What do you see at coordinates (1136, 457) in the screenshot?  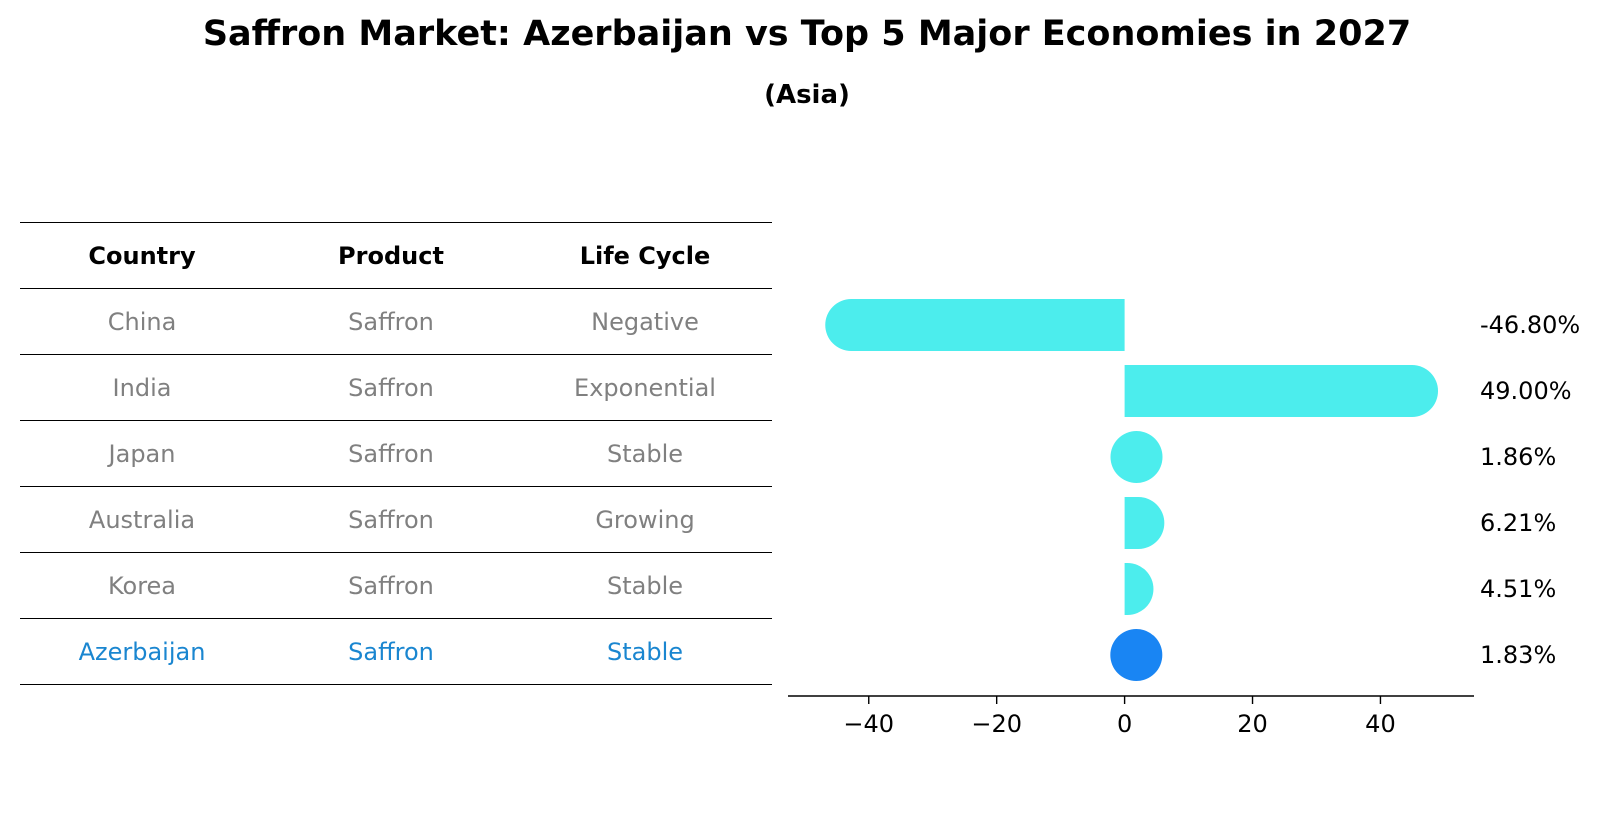 I see `bar-japan` at bounding box center [1136, 457].